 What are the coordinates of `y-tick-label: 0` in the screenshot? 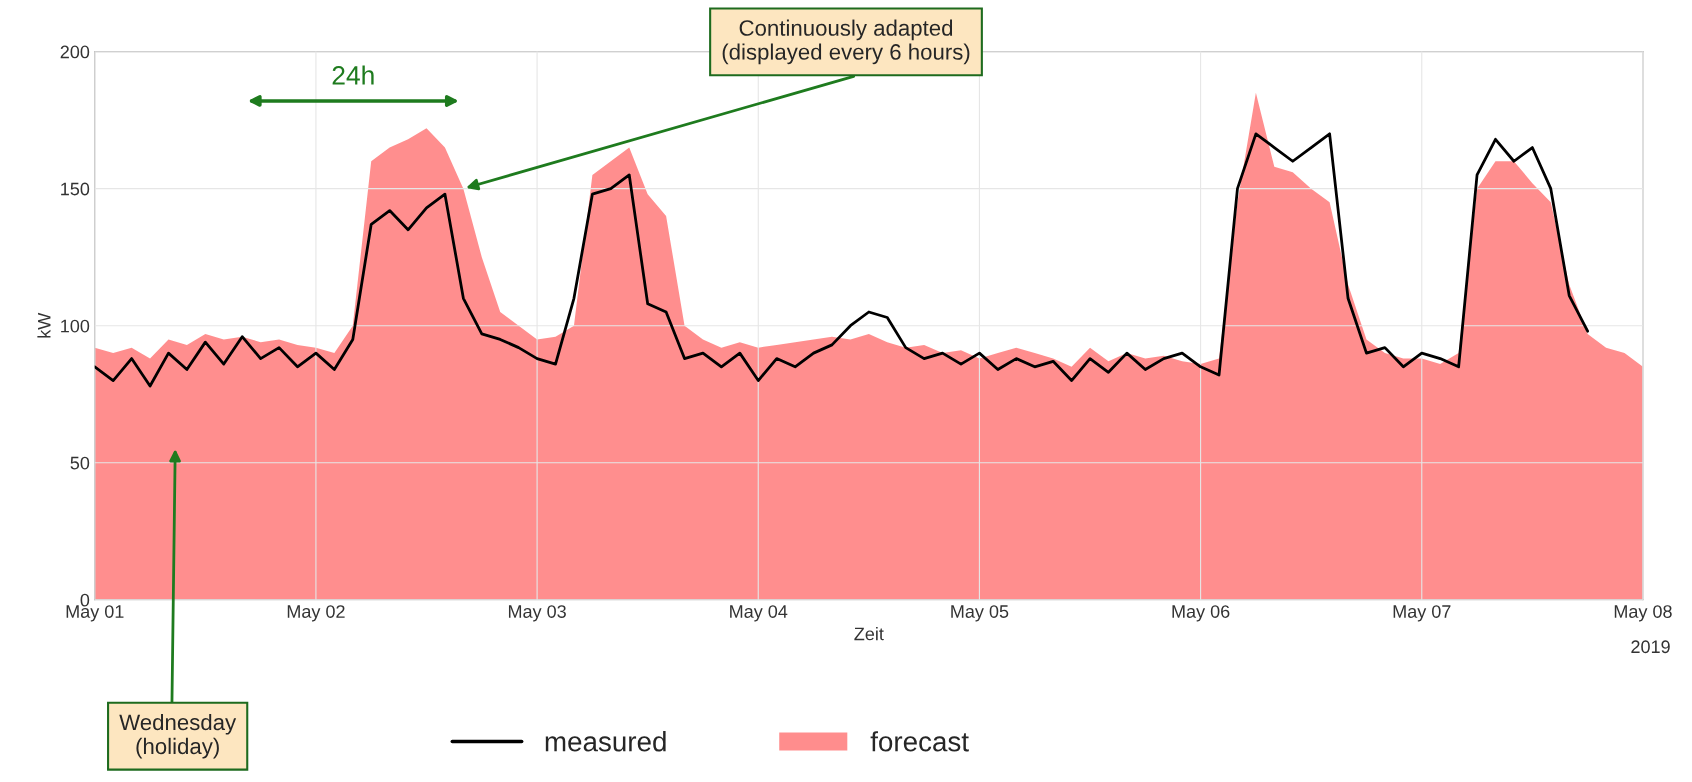 It's located at (85, 600).